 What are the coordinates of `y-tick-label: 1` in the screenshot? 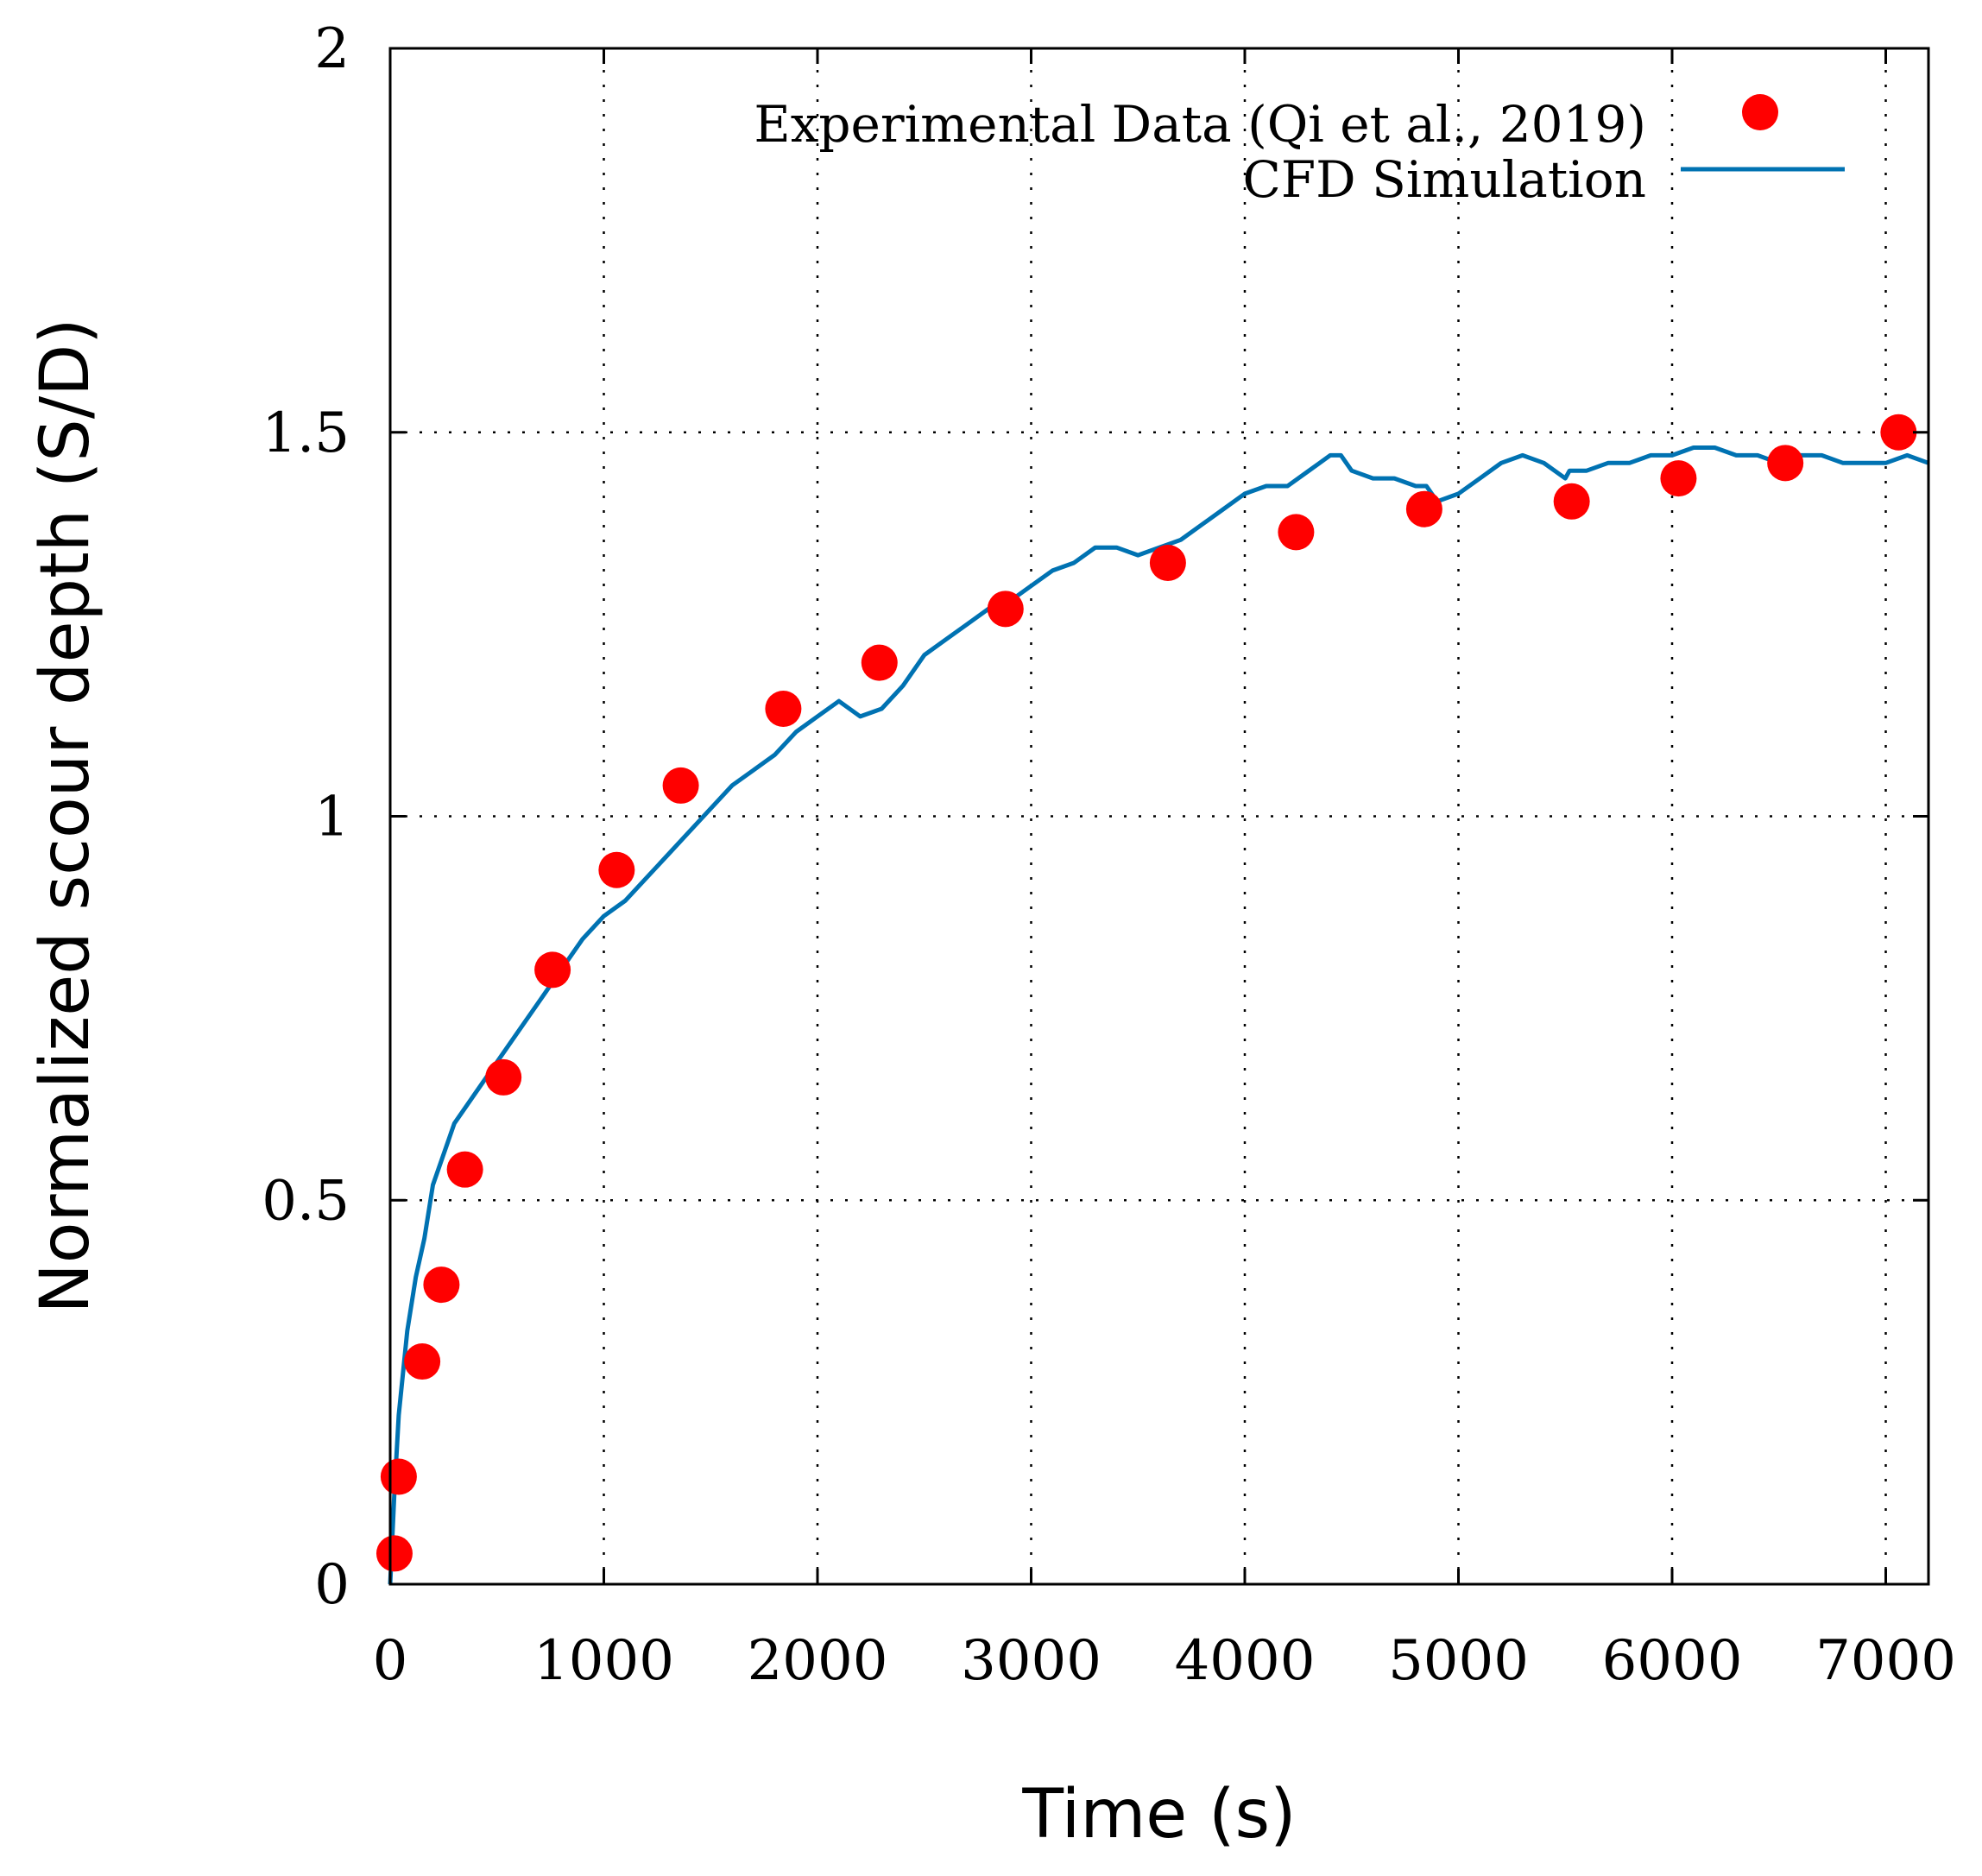 It's located at (332, 818).